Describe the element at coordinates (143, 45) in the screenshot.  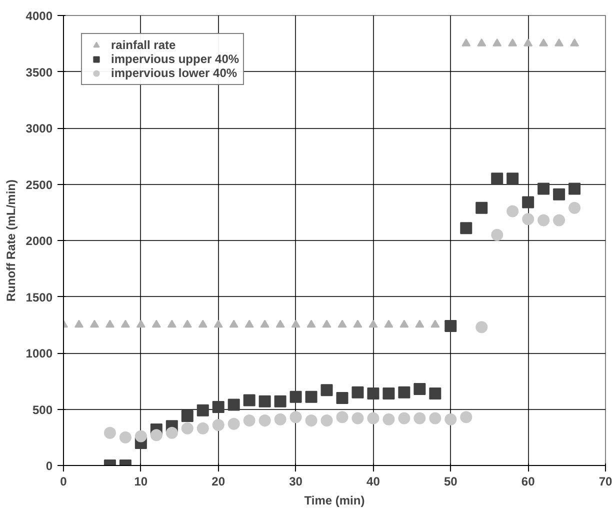
I see `legend-label: rainfall rate` at that location.